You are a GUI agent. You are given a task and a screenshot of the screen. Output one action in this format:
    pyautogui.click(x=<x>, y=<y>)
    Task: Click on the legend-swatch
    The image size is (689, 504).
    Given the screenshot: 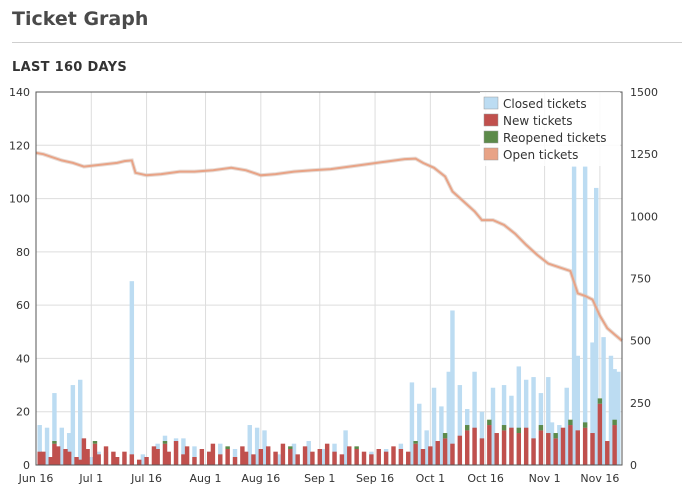 What is the action you would take?
    pyautogui.click(x=491, y=154)
    